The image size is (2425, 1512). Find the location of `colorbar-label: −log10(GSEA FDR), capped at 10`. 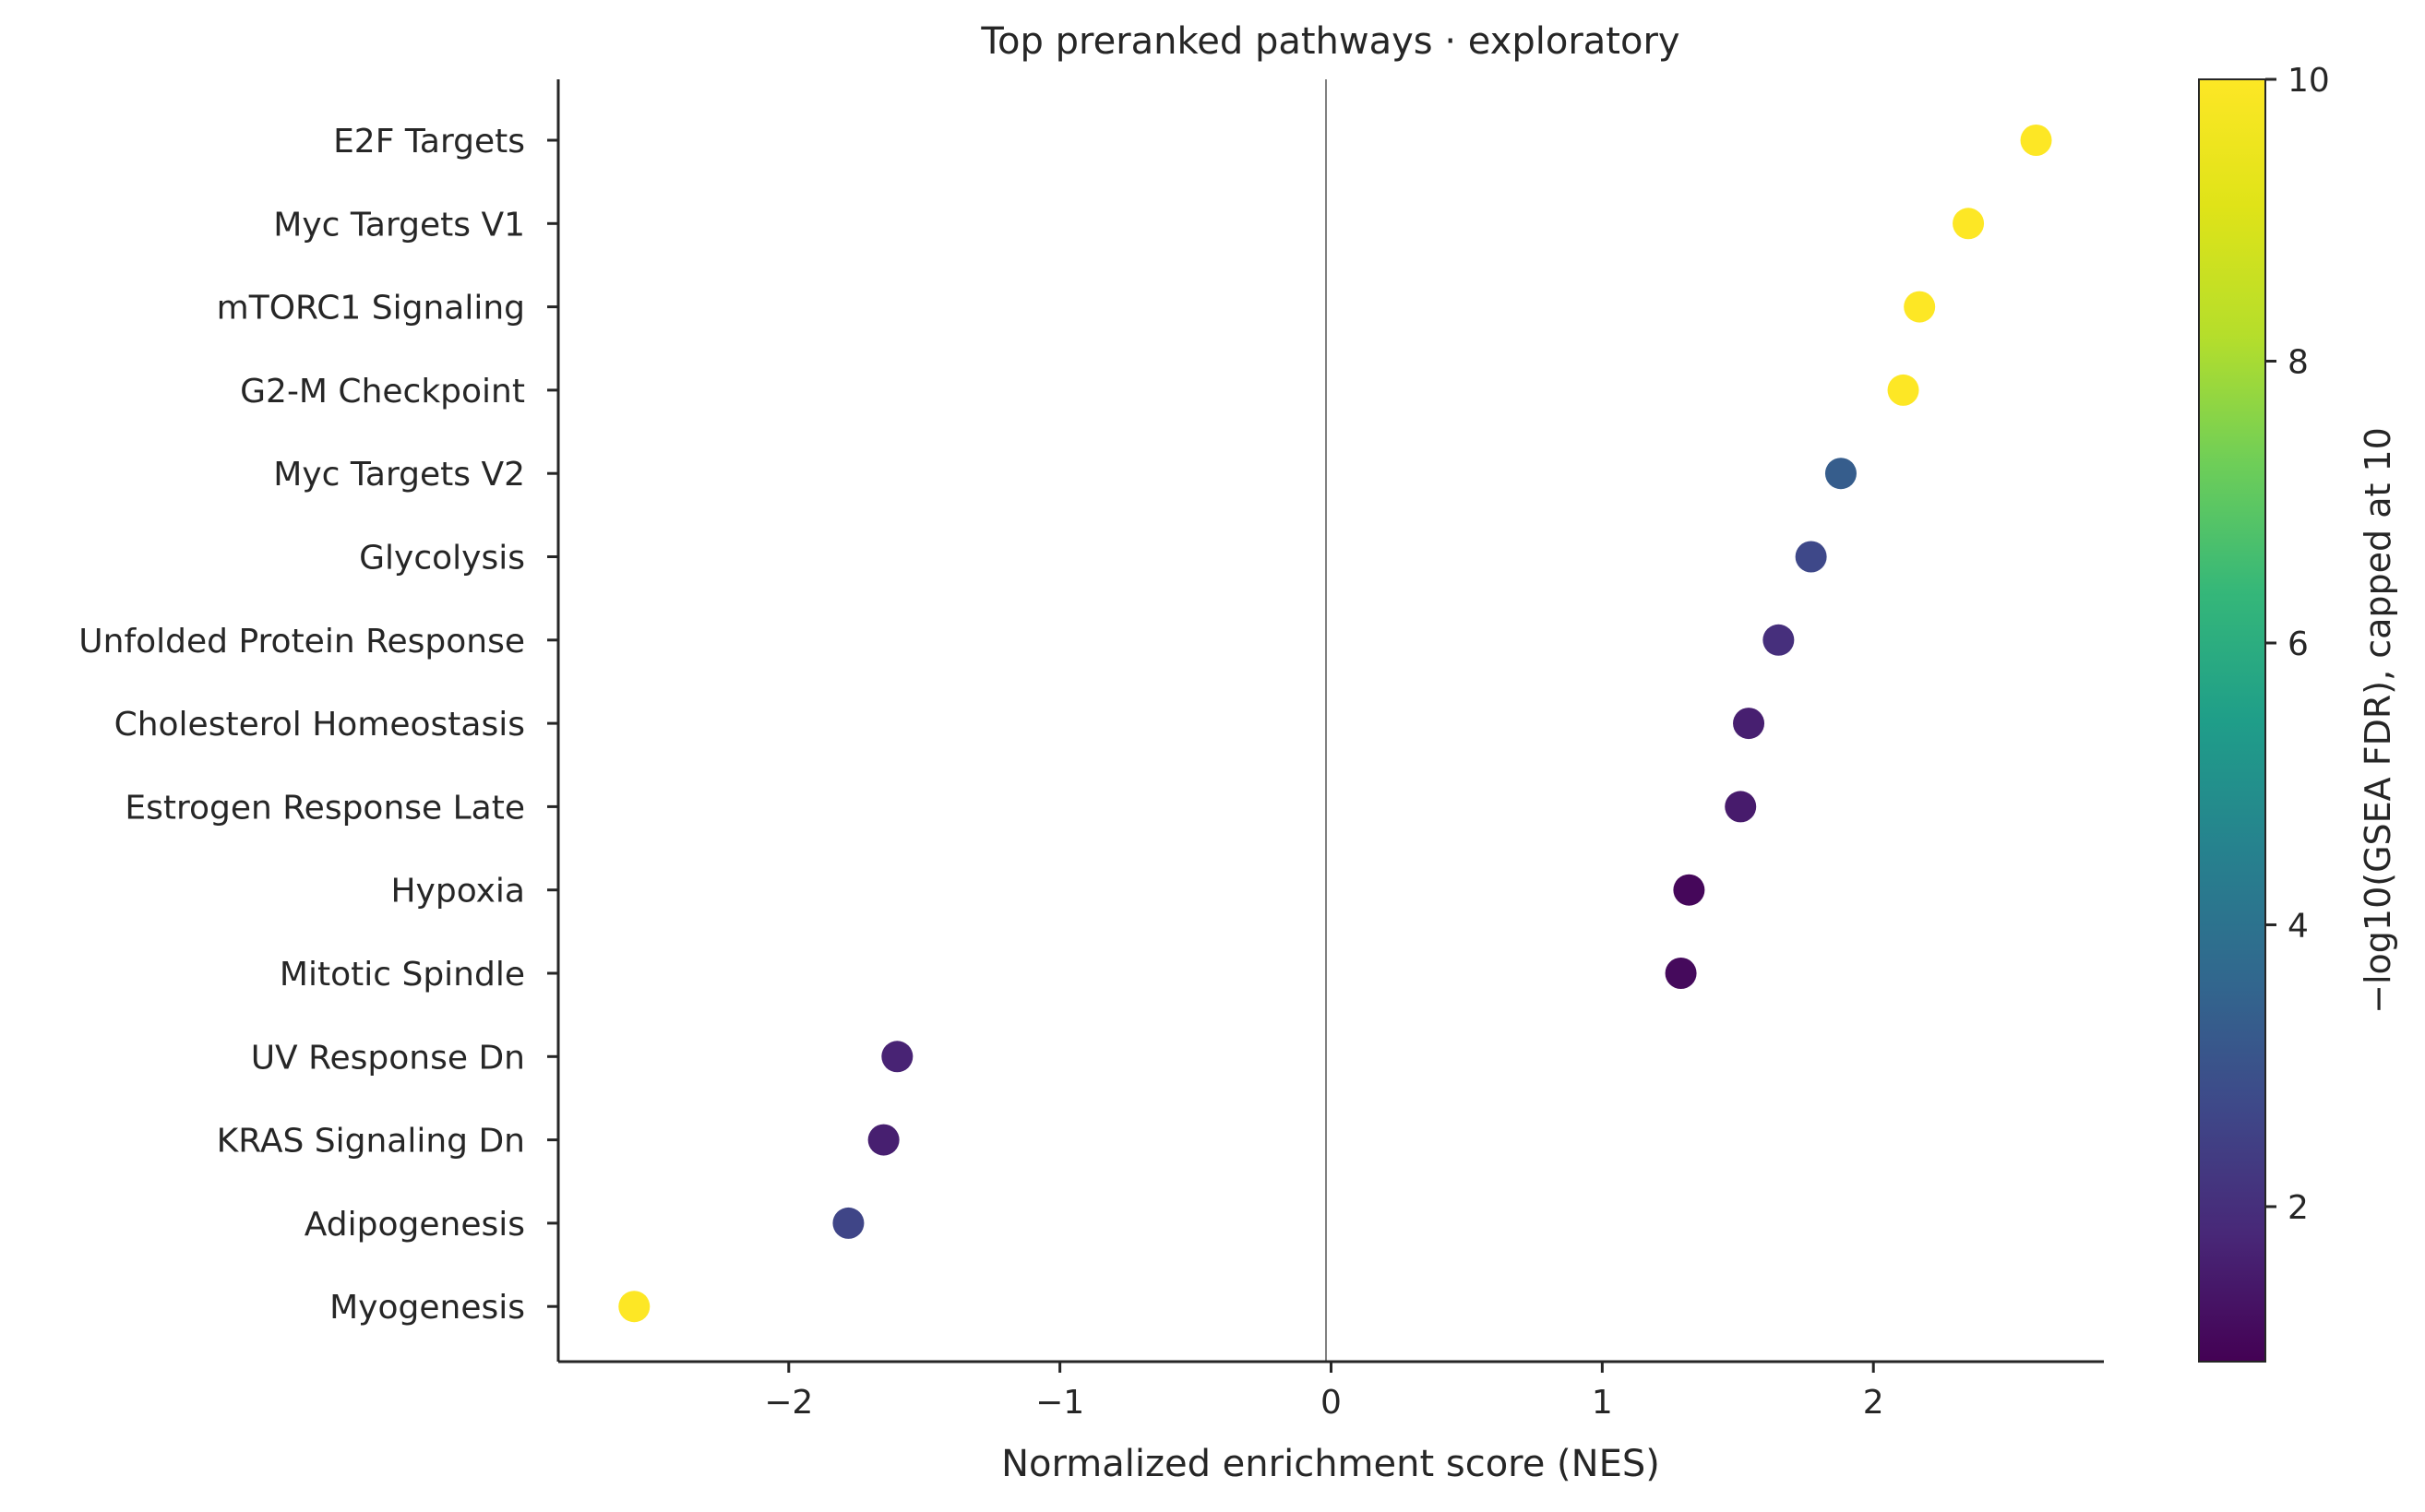

colorbar-label: −log10(GSEA FDR), capped at 10 is located at coordinates (2378, 720).